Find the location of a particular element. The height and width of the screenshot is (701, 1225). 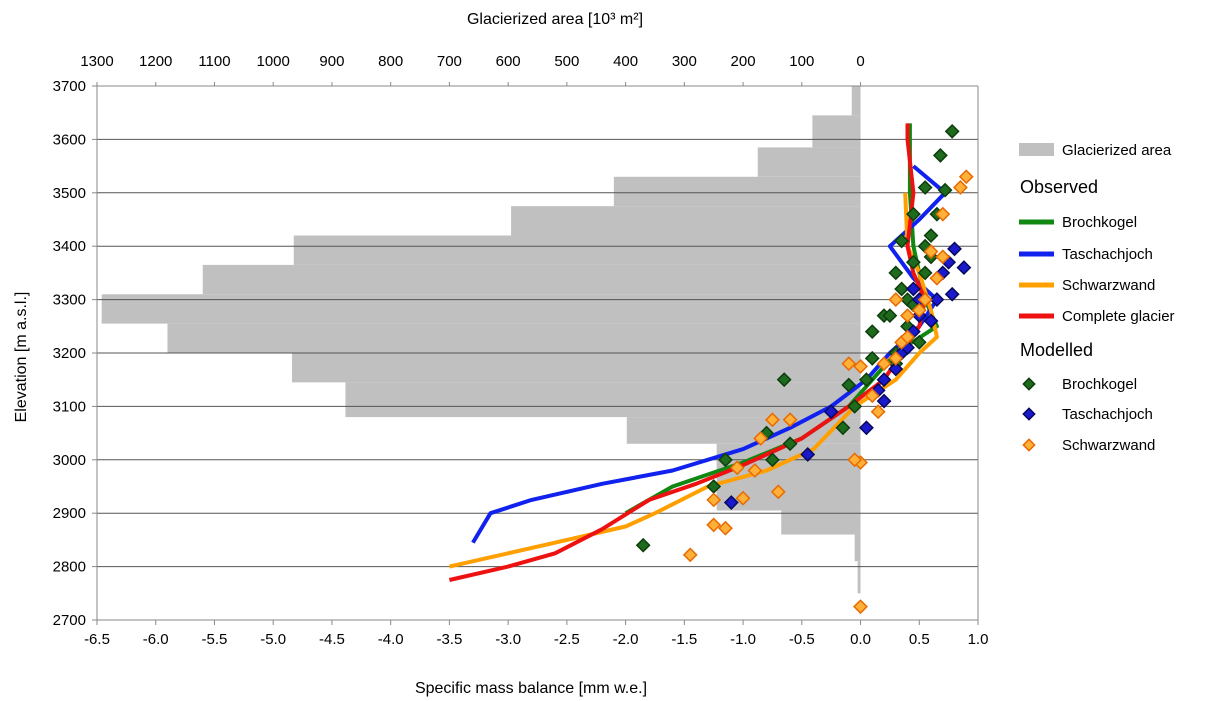

legend-label-mod-brochkogel: Brochkogel is located at coordinates (1099, 384).